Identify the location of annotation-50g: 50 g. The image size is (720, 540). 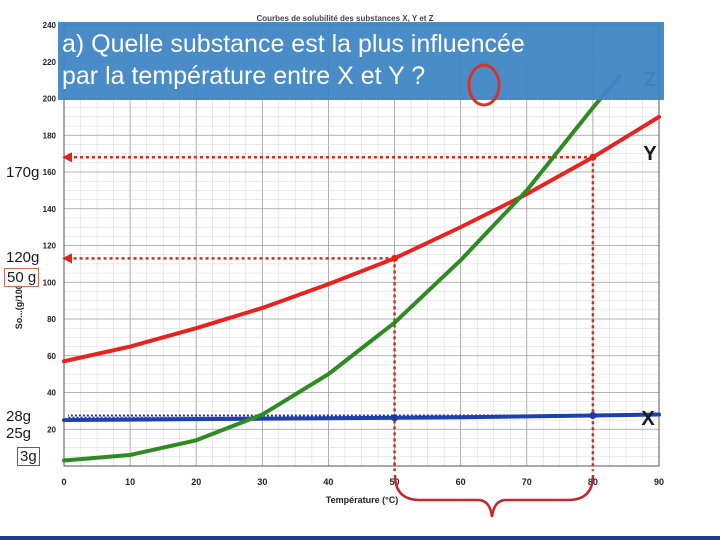
(22, 277).